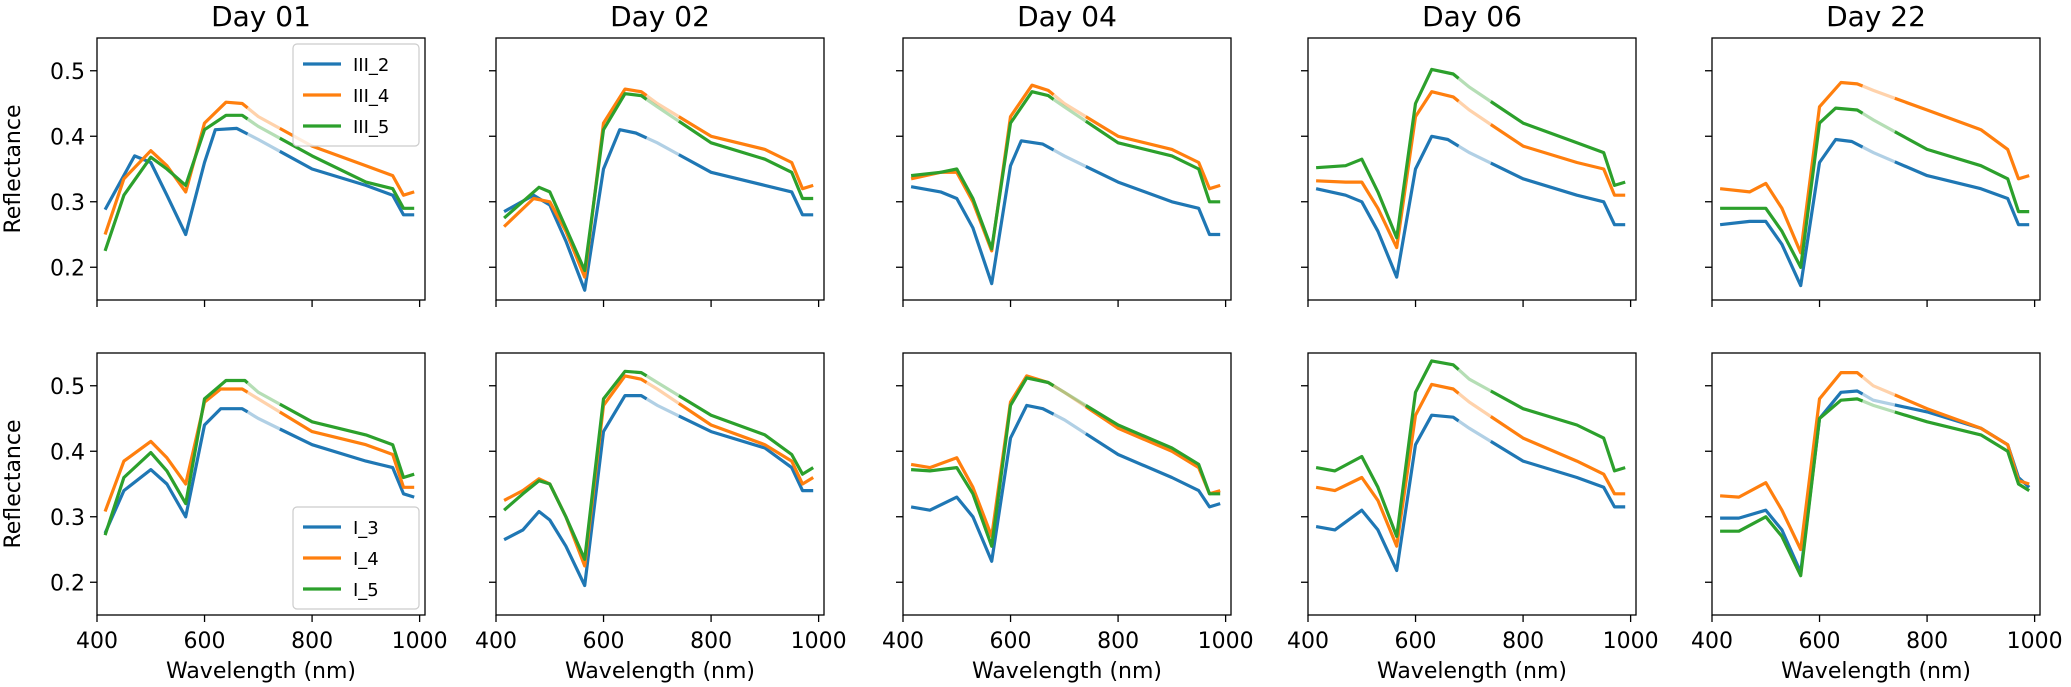  I want to click on legend-label: I_4, so click(366, 559).